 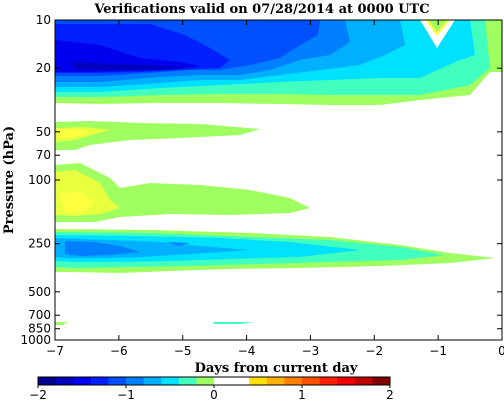 I want to click on y-tick-label: 50, so click(x=43, y=132).